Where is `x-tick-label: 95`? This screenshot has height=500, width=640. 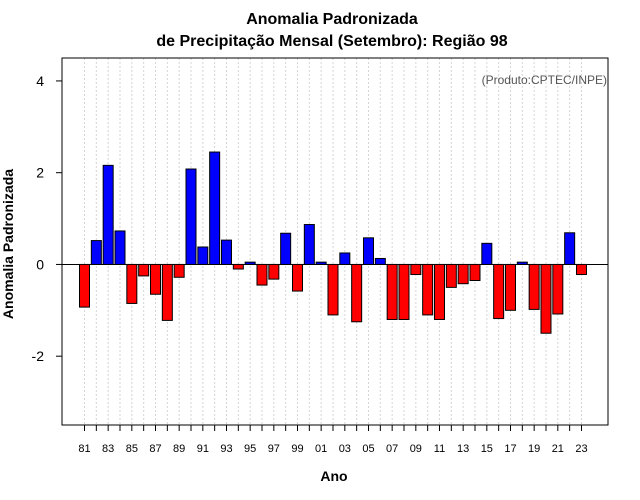 x-tick-label: 95 is located at coordinates (250, 449).